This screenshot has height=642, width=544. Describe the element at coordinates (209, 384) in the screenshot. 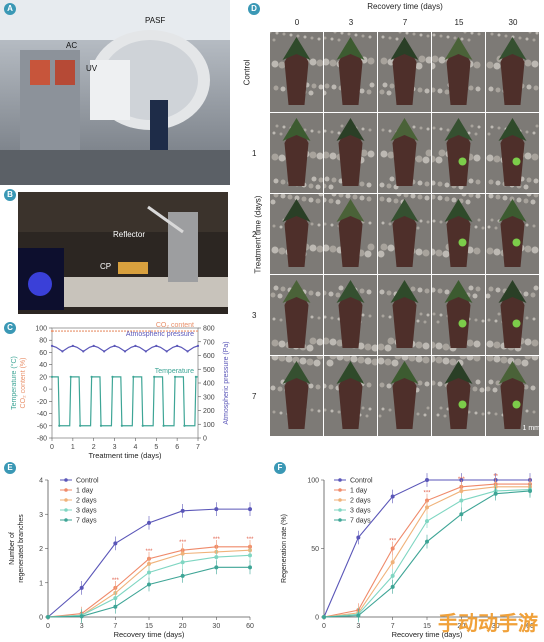

I see `y2-tick-label: 400` at that location.